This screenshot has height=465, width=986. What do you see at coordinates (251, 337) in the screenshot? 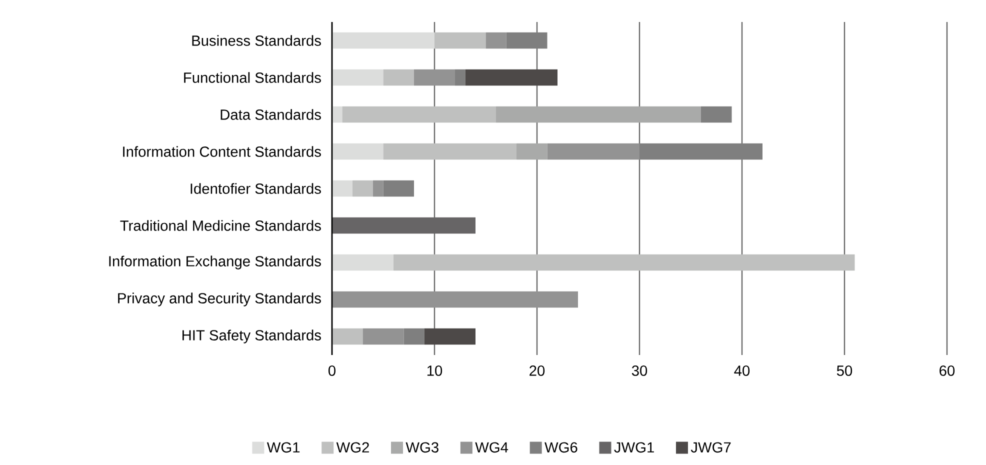
I see `y-tick-label: HIT Safety Standards` at bounding box center [251, 337].